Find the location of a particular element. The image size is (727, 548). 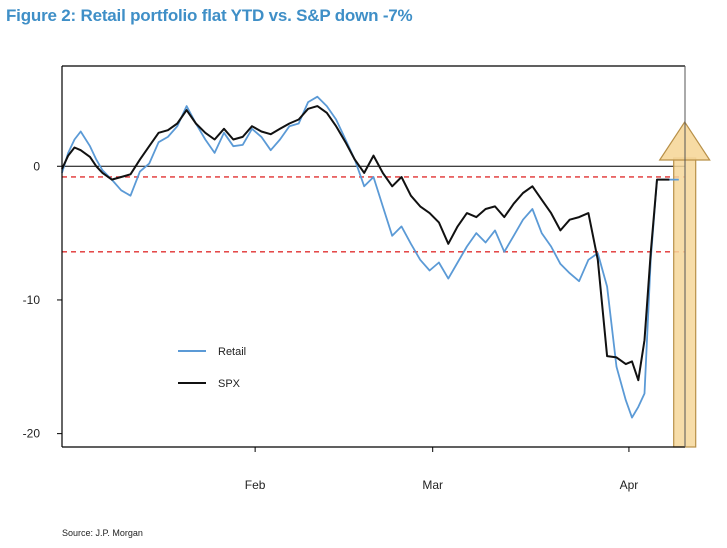

legend-label-retail: Retail is located at coordinates (232, 352).